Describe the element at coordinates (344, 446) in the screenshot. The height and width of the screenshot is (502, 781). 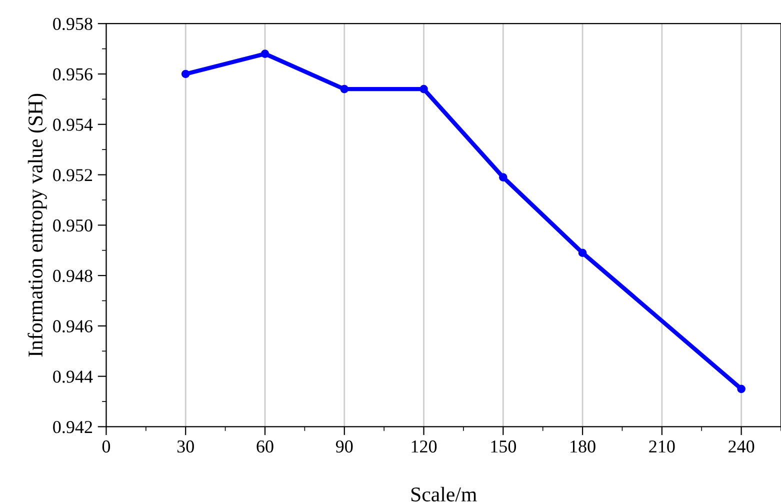
I see `x-tick-label: 90` at that location.